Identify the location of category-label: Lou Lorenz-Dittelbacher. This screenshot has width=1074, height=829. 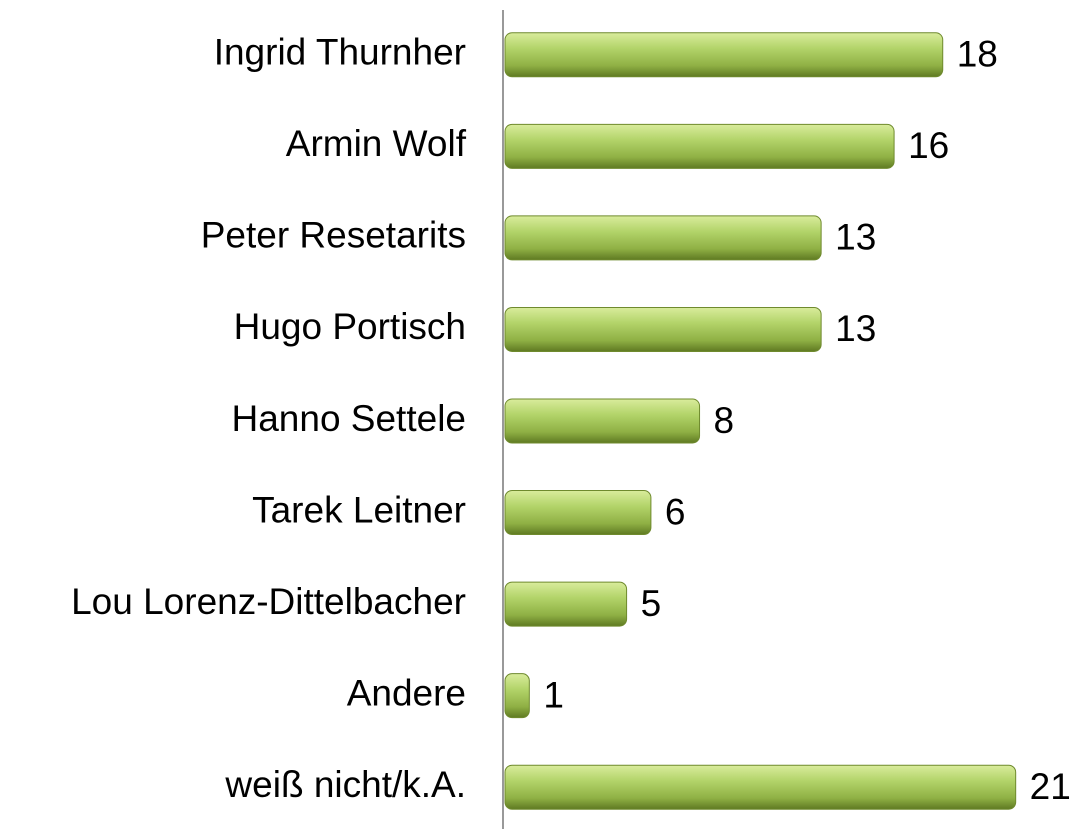
(268, 601).